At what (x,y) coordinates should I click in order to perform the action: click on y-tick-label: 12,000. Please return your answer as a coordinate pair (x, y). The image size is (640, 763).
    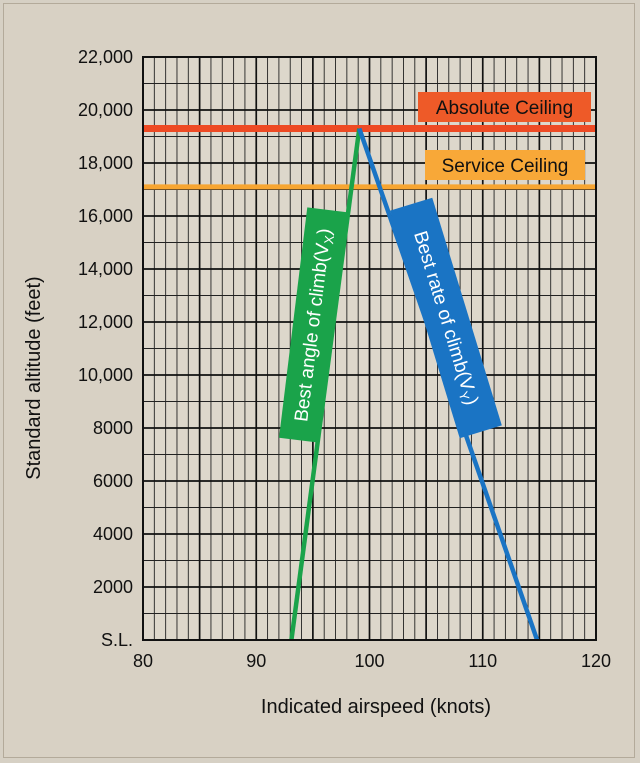
    Looking at the image, I should click on (105, 322).